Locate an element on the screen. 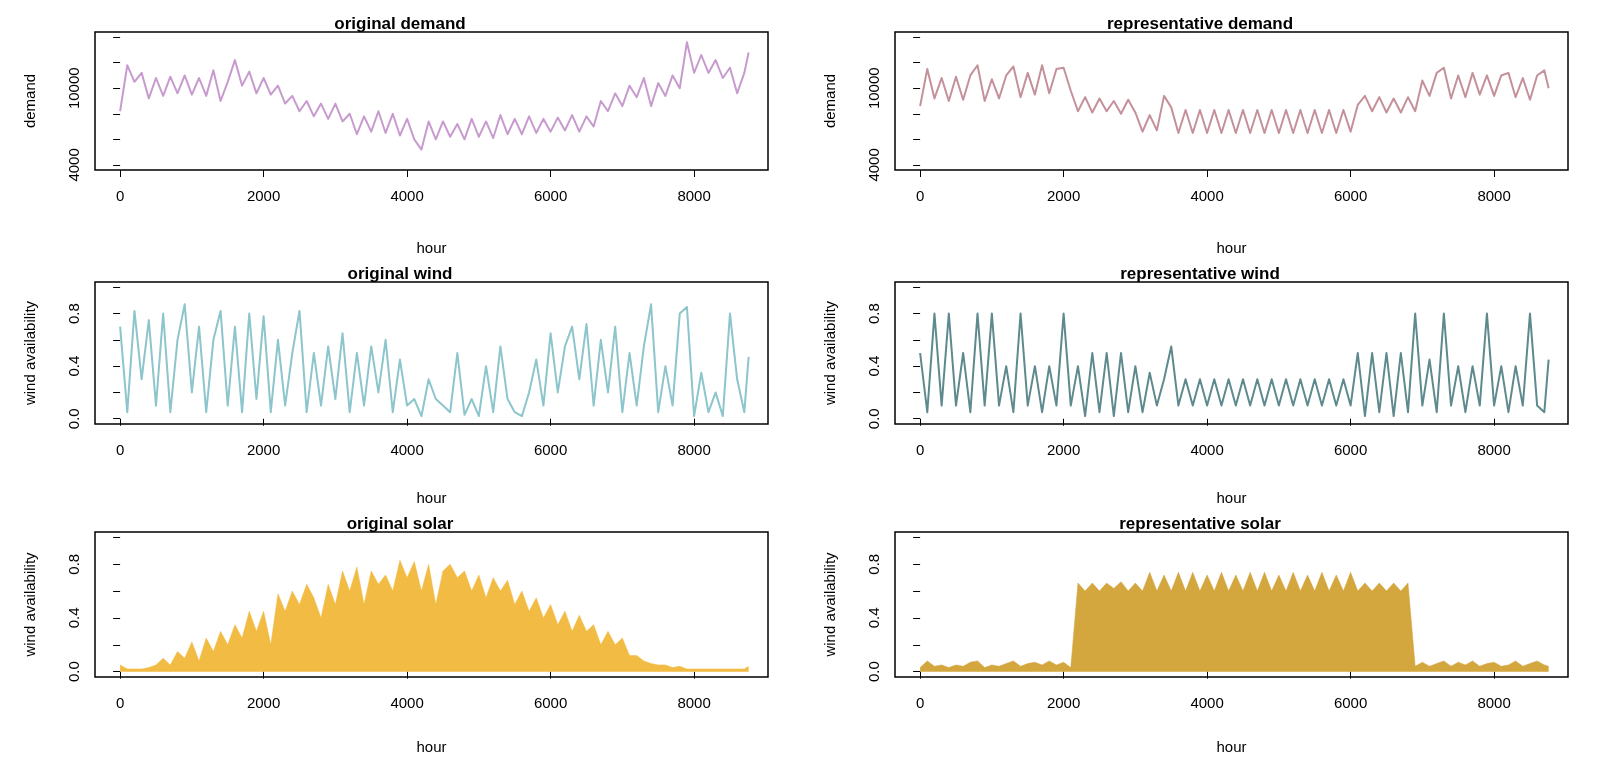  chart-title: representative demand is located at coordinates (1200, 23).